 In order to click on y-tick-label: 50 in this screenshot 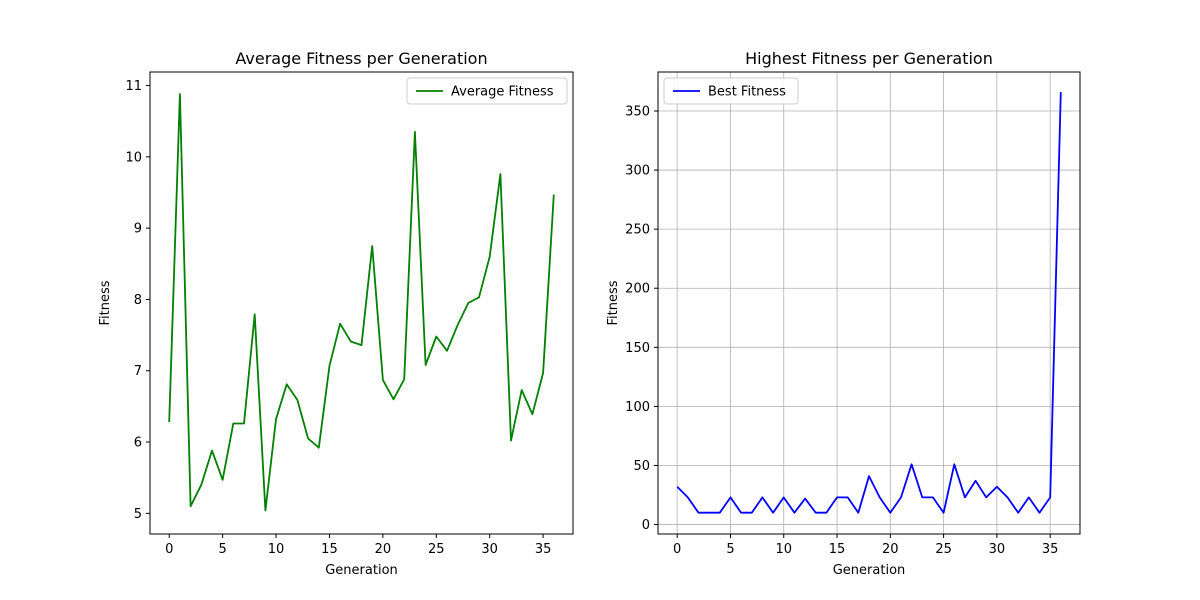, I will do `click(641, 466)`.